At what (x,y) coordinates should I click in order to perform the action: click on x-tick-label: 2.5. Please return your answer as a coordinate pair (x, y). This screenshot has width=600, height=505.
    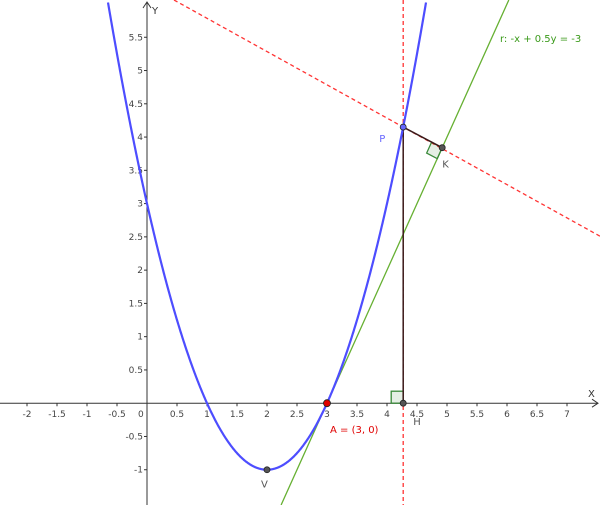
    Looking at the image, I should click on (297, 415).